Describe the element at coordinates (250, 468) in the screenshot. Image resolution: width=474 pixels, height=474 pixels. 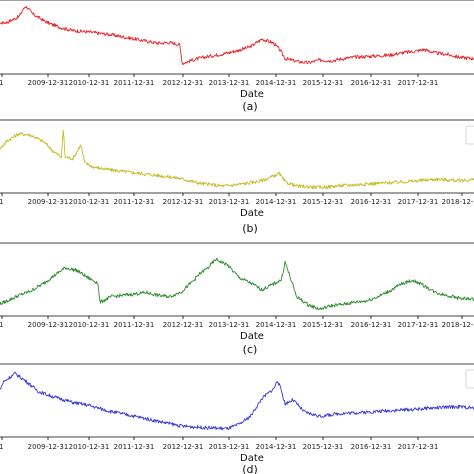
I see `panel-caption: (d)` at that location.